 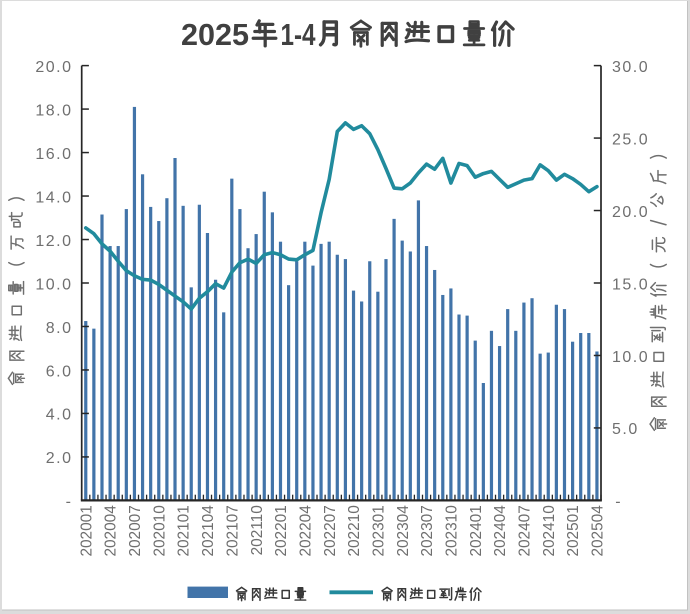 What do you see at coordinates (215, 35) in the screenshot?
I see `svg-text: 2025` at bounding box center [215, 35].